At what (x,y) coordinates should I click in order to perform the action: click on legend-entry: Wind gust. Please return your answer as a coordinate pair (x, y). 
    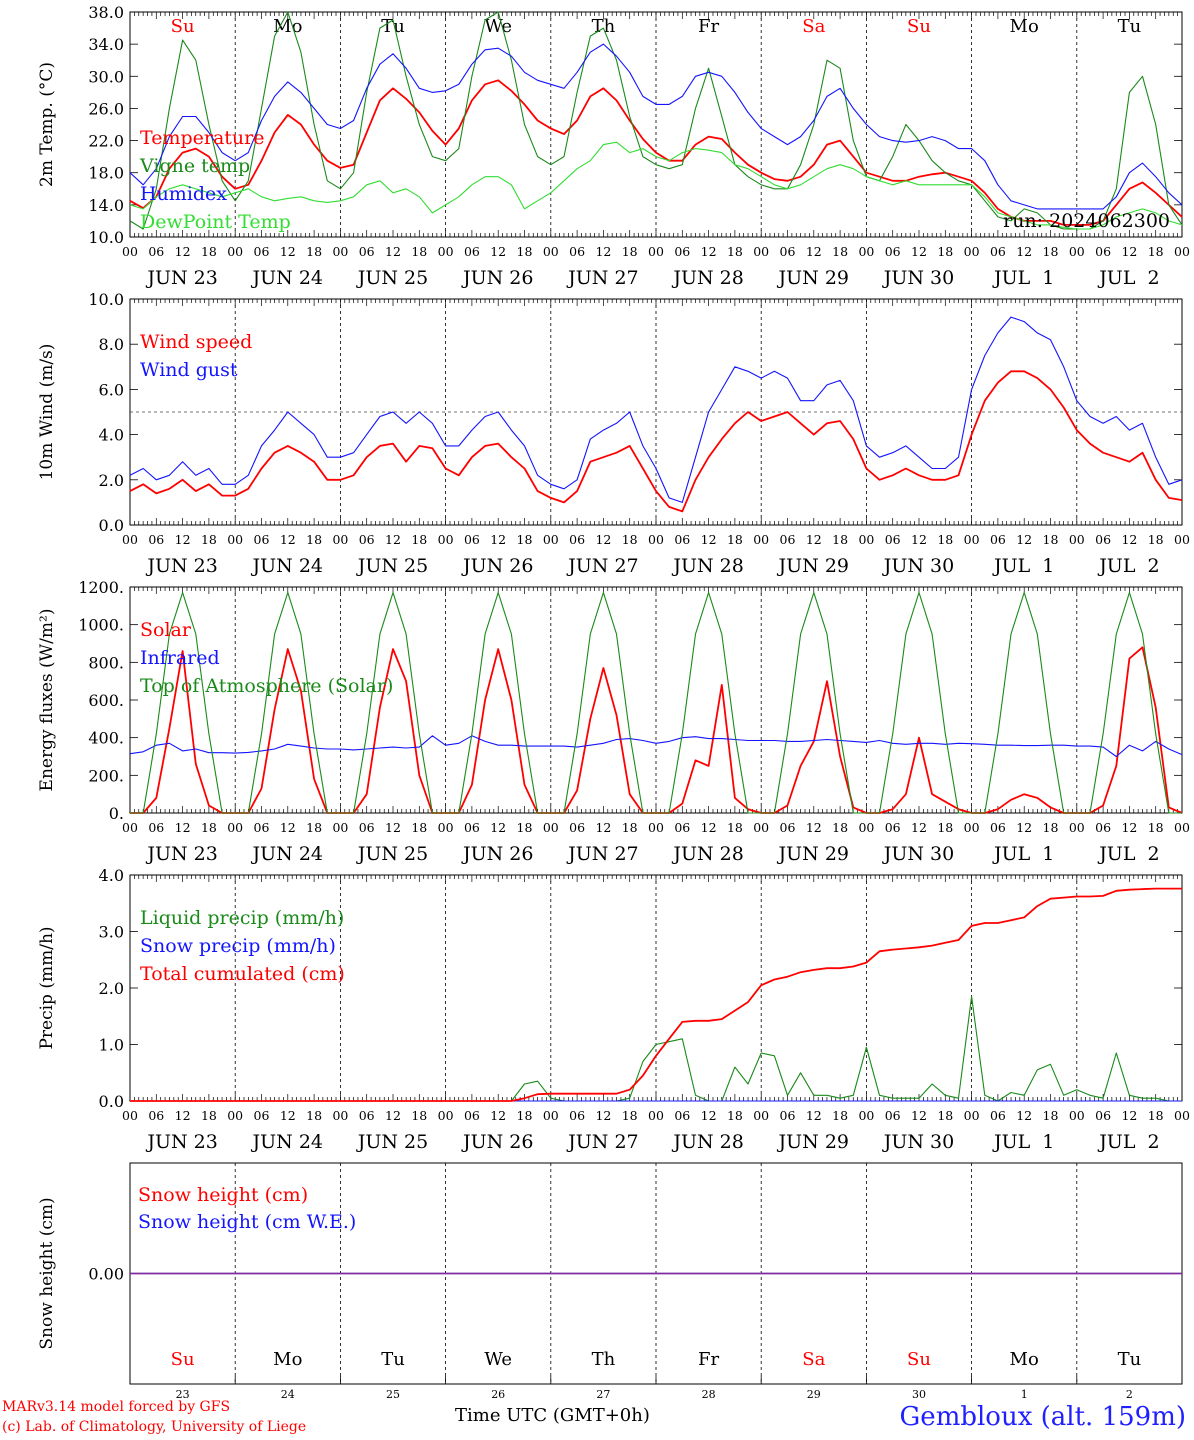
    Looking at the image, I should click on (189, 370).